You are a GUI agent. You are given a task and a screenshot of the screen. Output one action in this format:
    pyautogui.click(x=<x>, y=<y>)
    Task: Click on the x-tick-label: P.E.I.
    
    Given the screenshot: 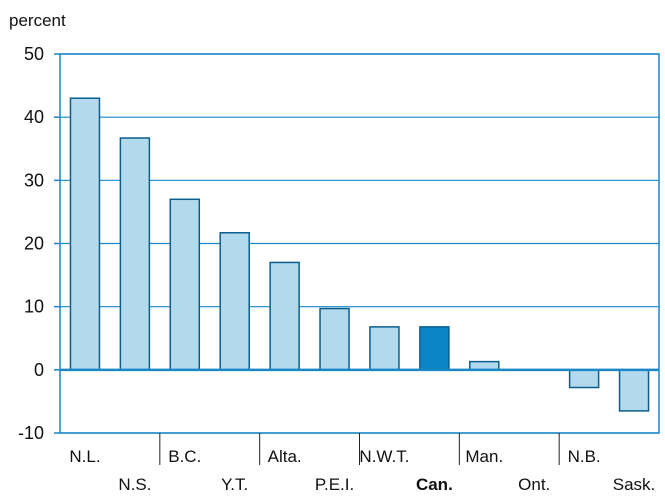 What is the action you would take?
    pyautogui.click(x=334, y=484)
    